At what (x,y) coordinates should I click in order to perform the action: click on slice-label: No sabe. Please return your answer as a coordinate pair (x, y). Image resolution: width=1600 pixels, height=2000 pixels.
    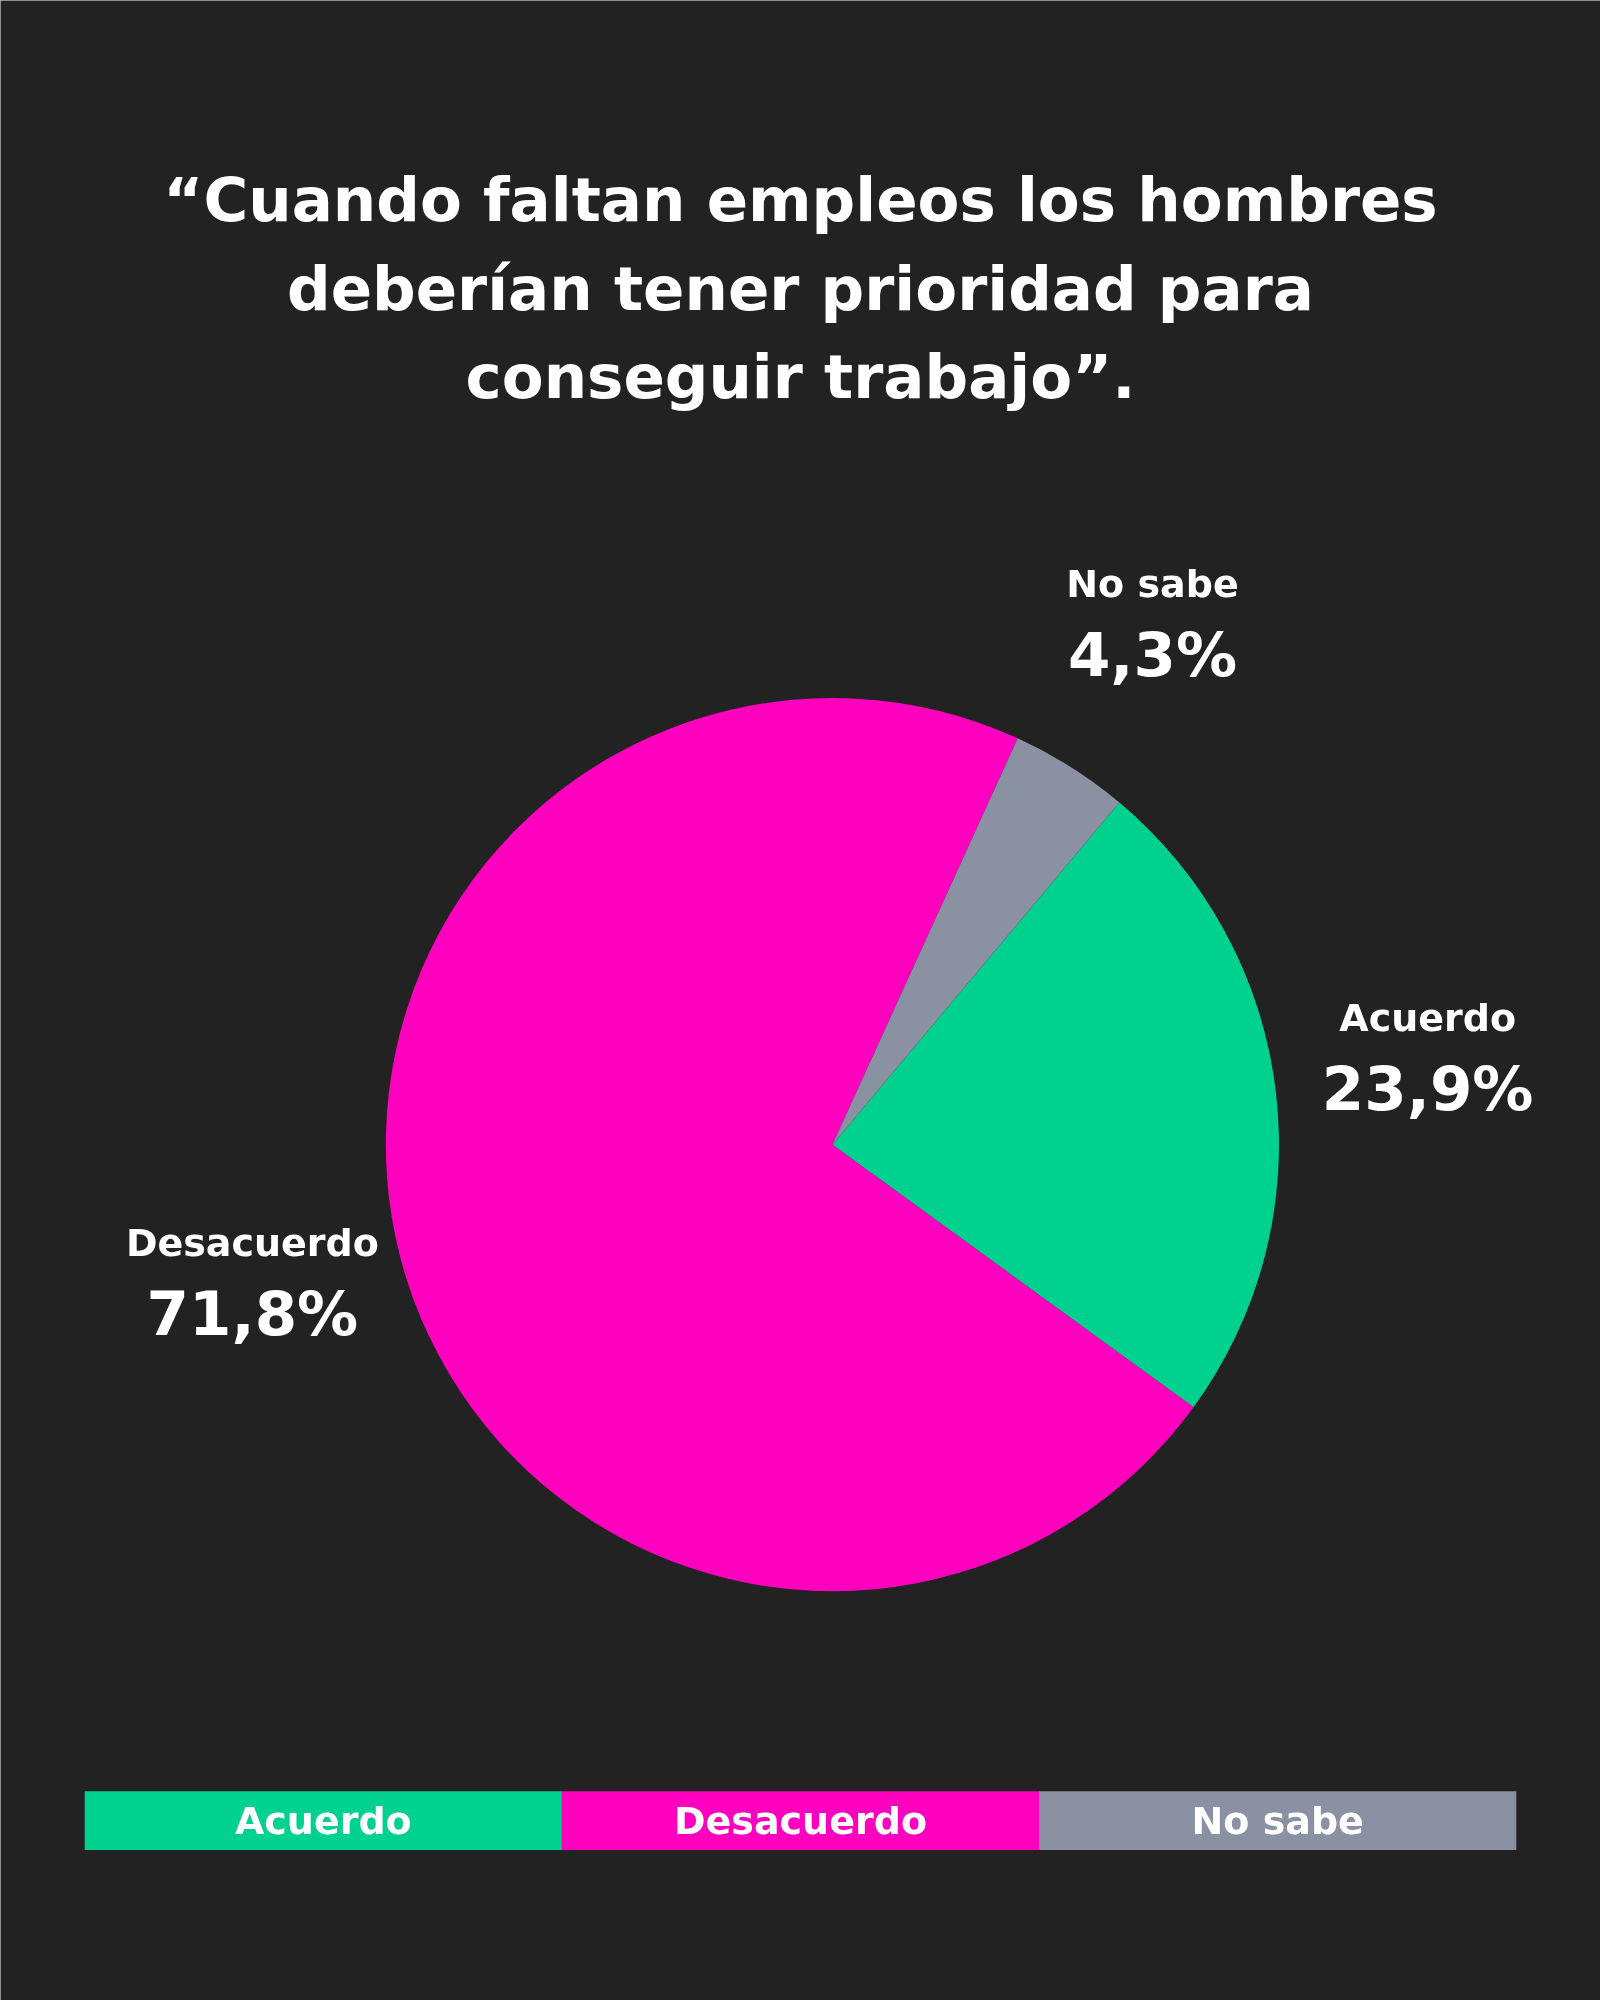
    Looking at the image, I should click on (1152, 583).